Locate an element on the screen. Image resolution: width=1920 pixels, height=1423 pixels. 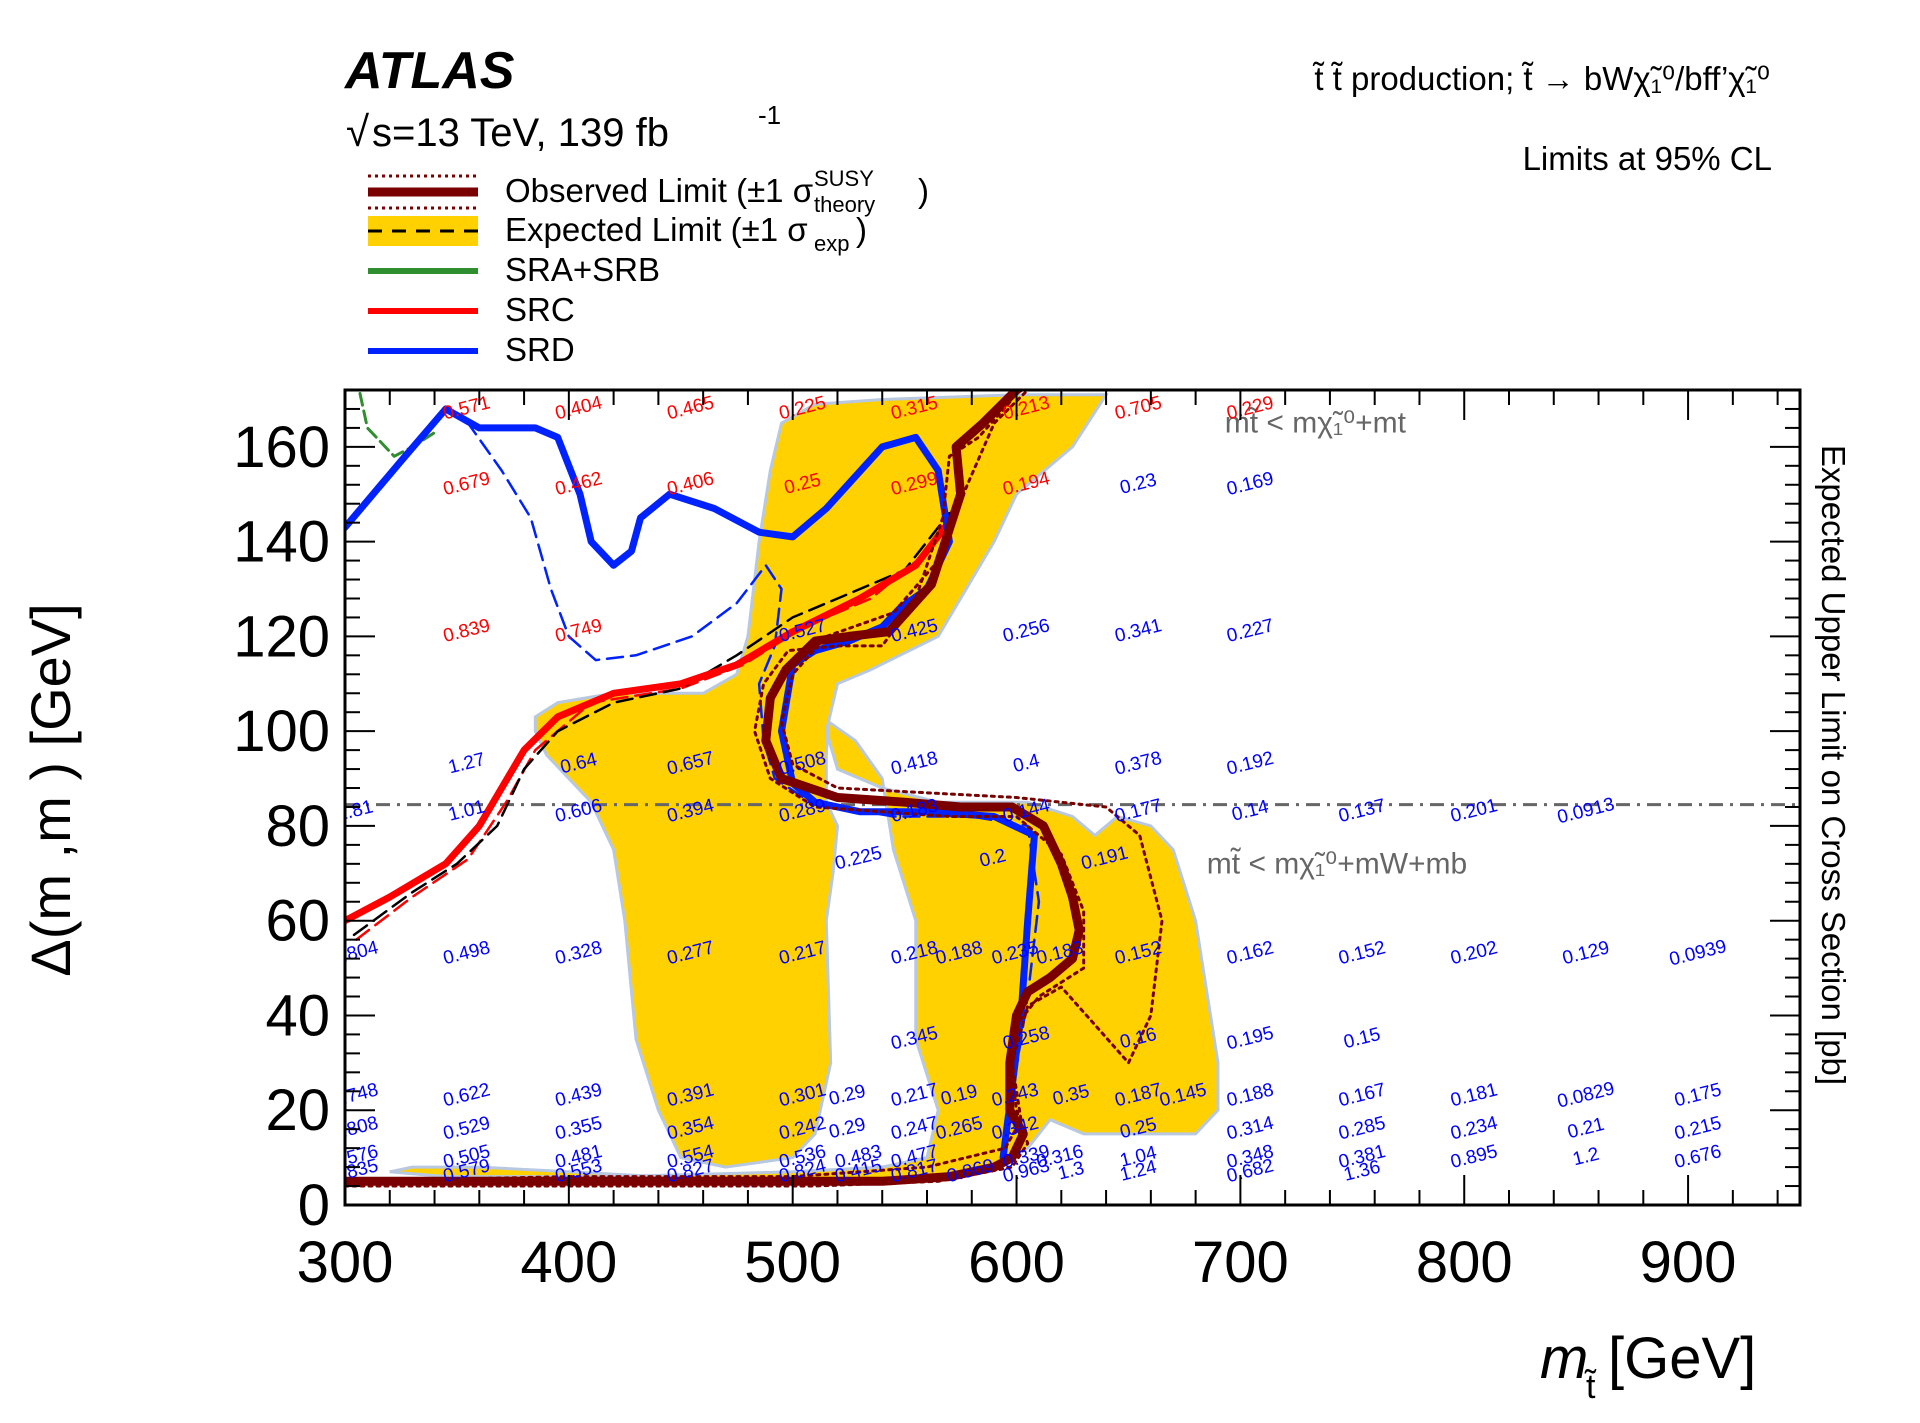
x-tick-label-500: 500 is located at coordinates (792, 1262).